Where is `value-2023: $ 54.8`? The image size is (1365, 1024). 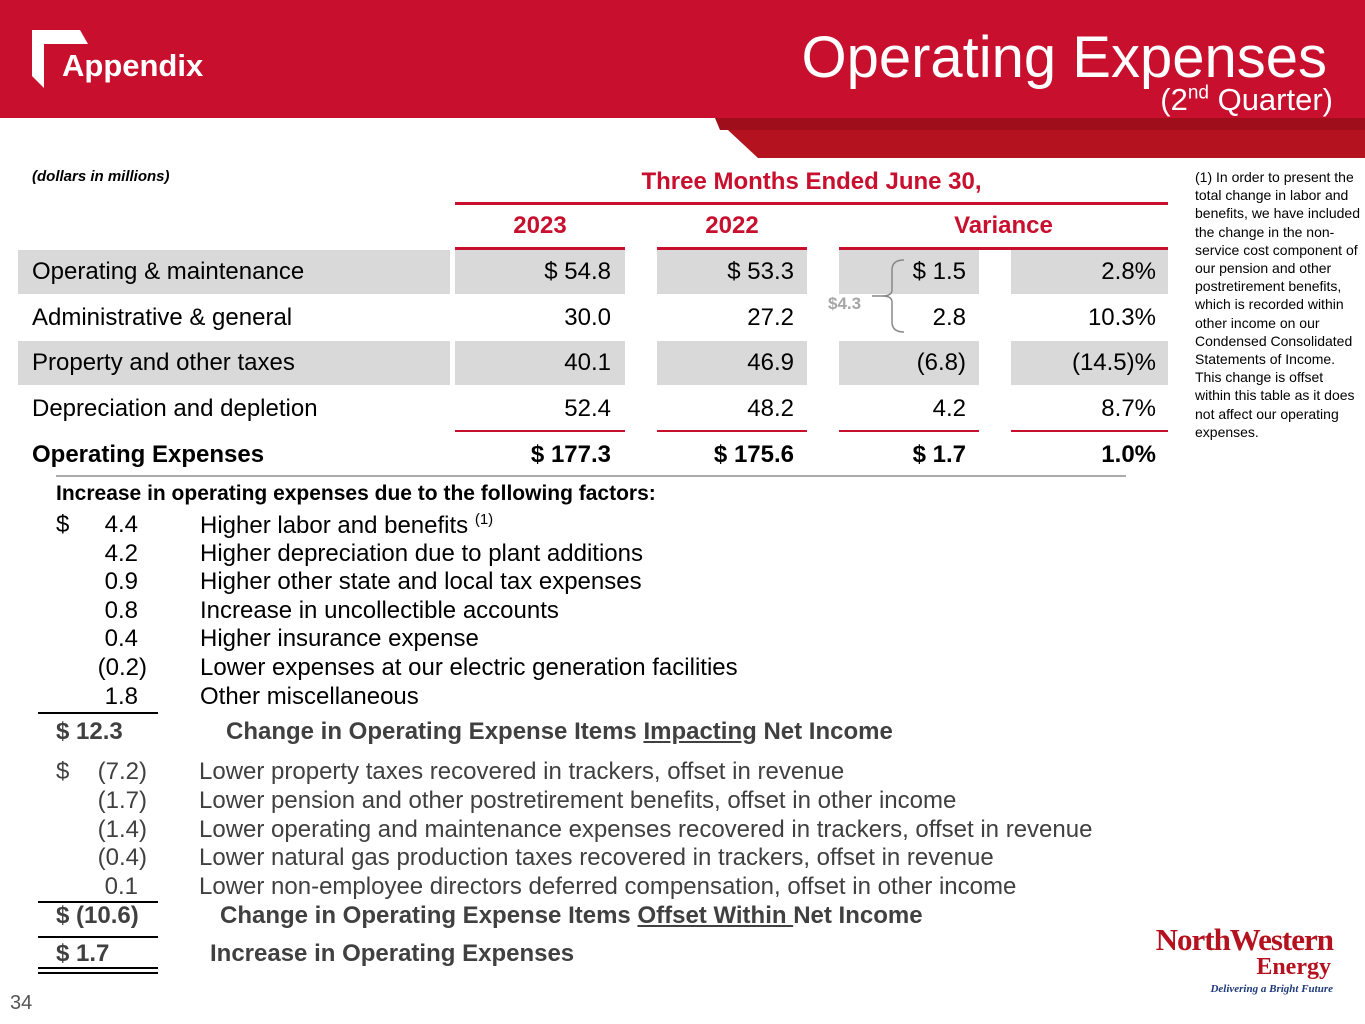 value-2023: $ 54.8 is located at coordinates (577, 271).